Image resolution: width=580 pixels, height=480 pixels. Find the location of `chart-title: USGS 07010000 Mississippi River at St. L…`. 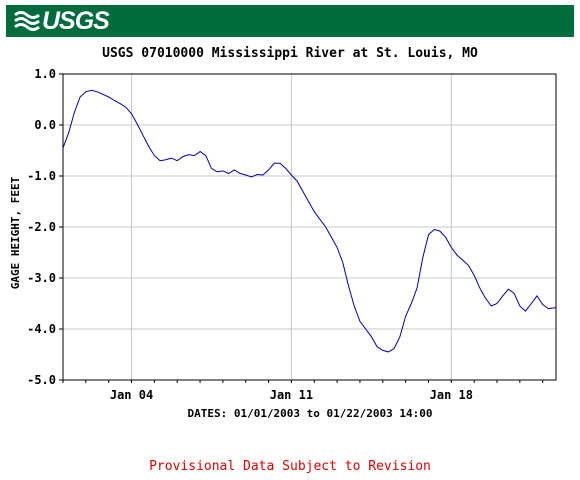

chart-title: USGS 07010000 Mississippi River at St. L… is located at coordinates (290, 53).